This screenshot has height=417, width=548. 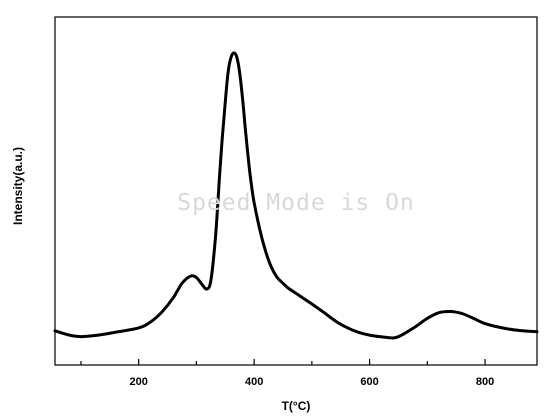 I want to click on x-tick-label: 800, so click(x=485, y=382).